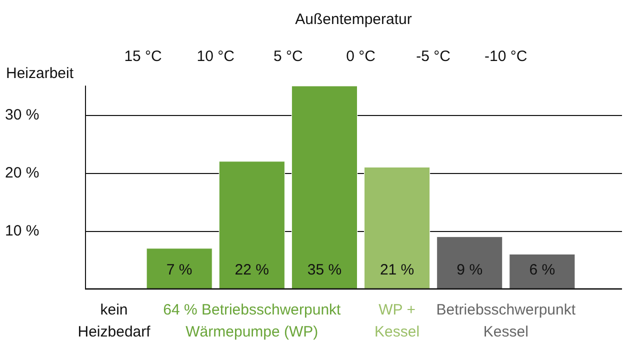  What do you see at coordinates (289, 56) in the screenshot?
I see `x-tick-label: 5 °C` at bounding box center [289, 56].